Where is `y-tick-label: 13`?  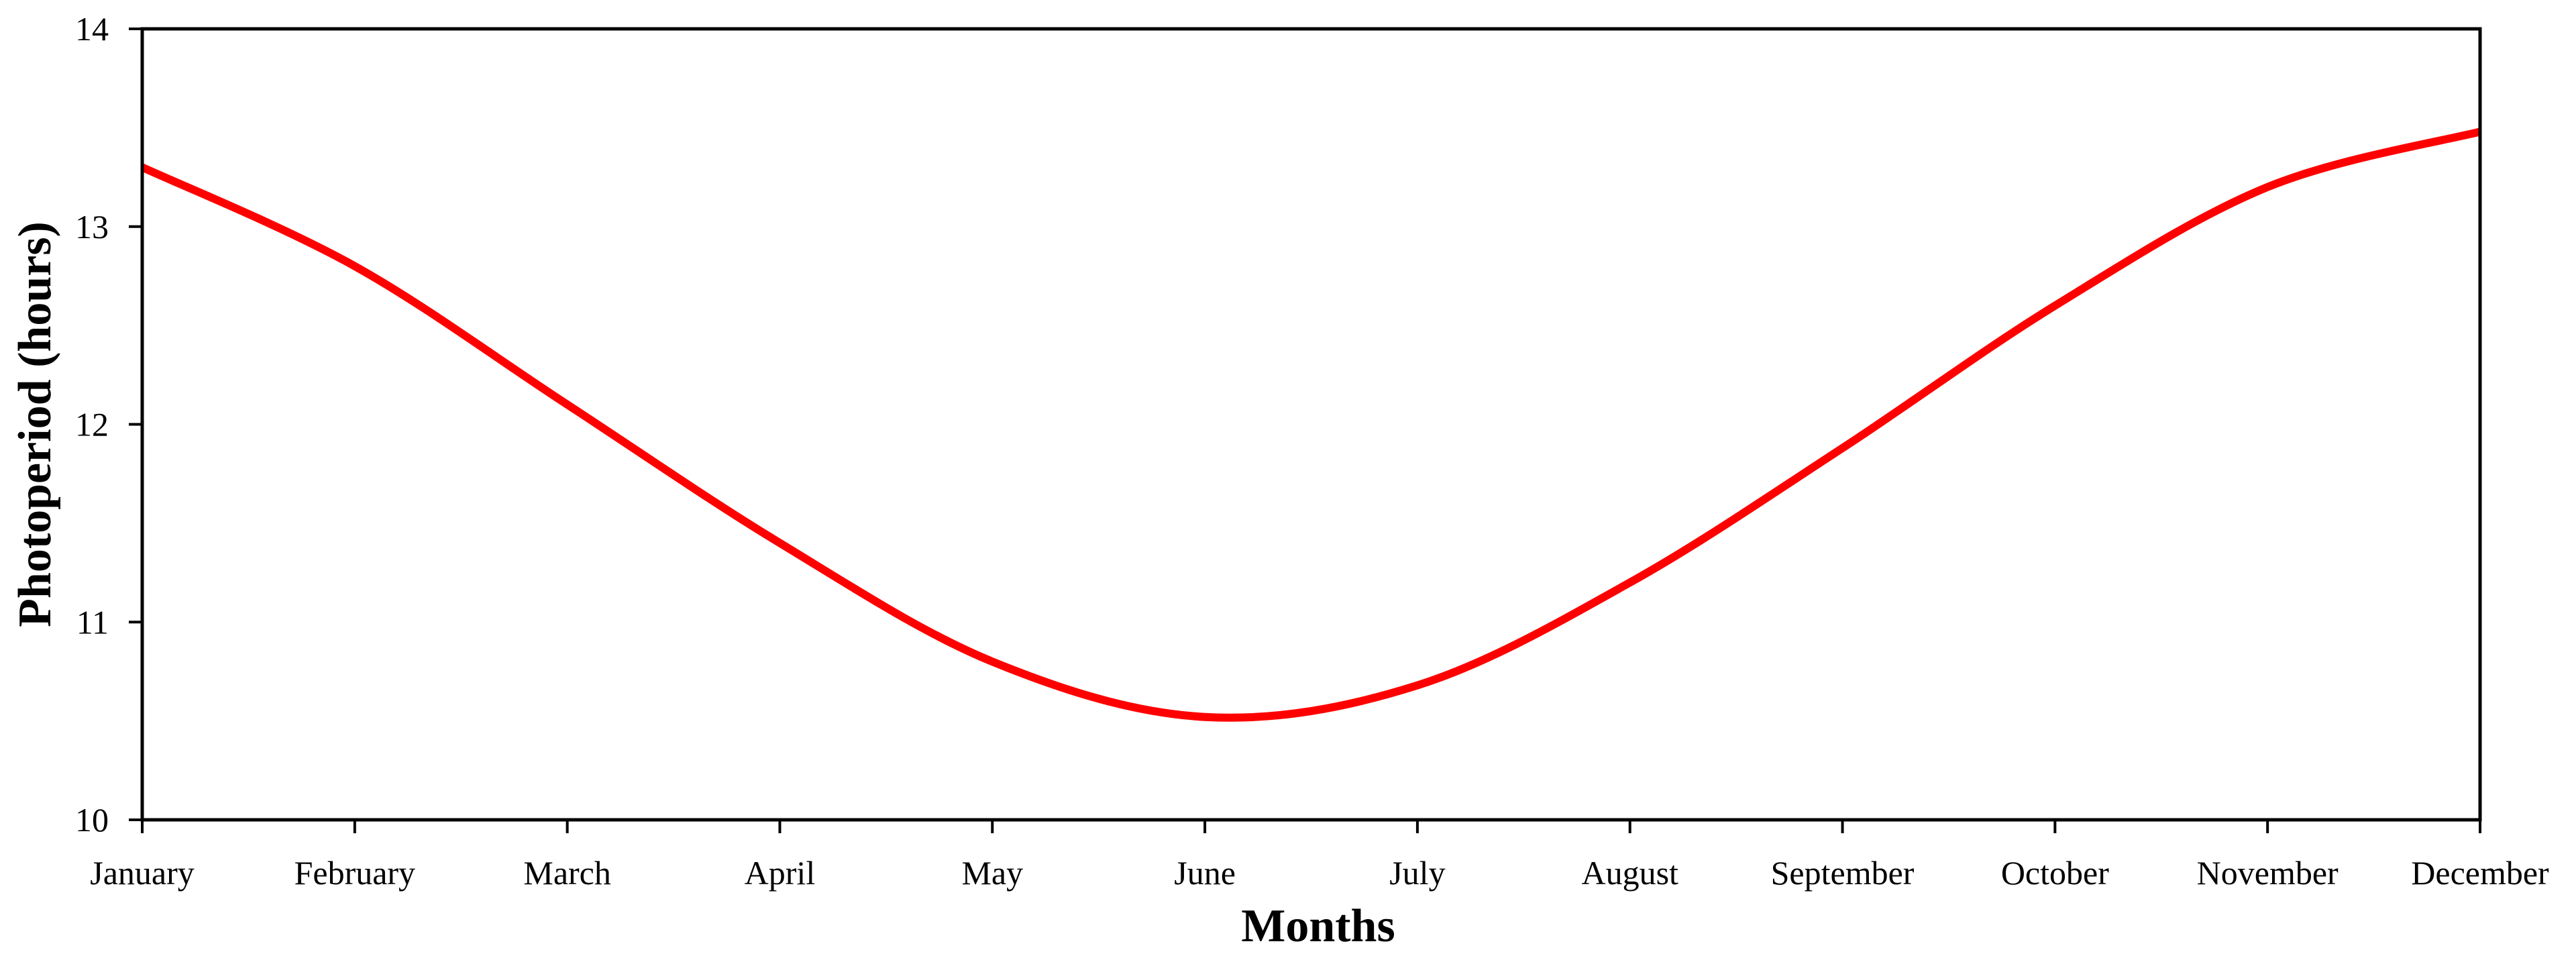
y-tick-label: 13 is located at coordinates (92, 227).